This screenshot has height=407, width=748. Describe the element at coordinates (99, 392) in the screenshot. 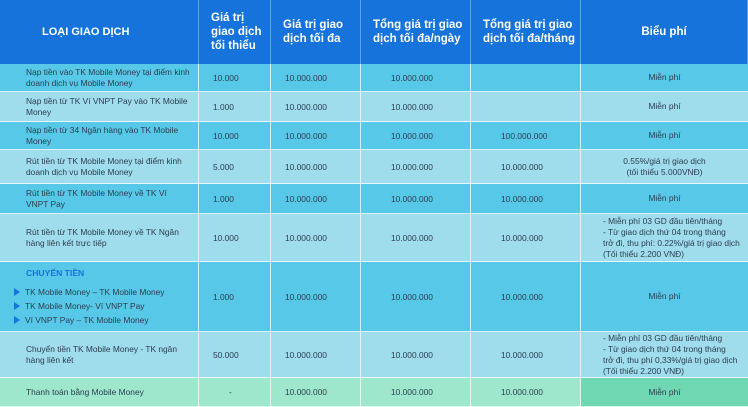

I see `row-label: Thanh toán bằng Mobile Money` at that location.